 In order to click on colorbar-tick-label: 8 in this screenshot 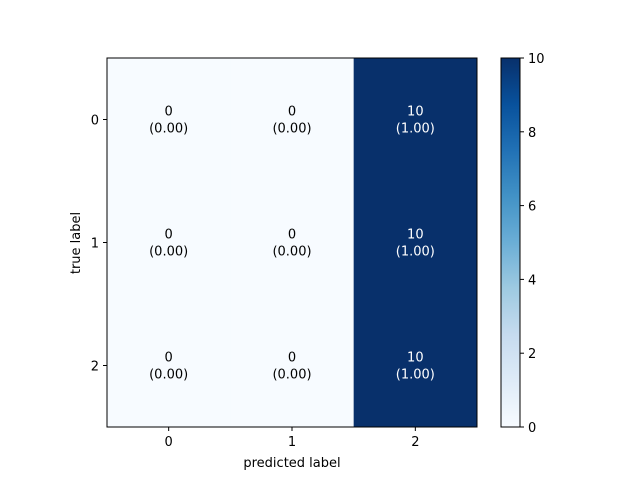, I will do `click(532, 133)`.